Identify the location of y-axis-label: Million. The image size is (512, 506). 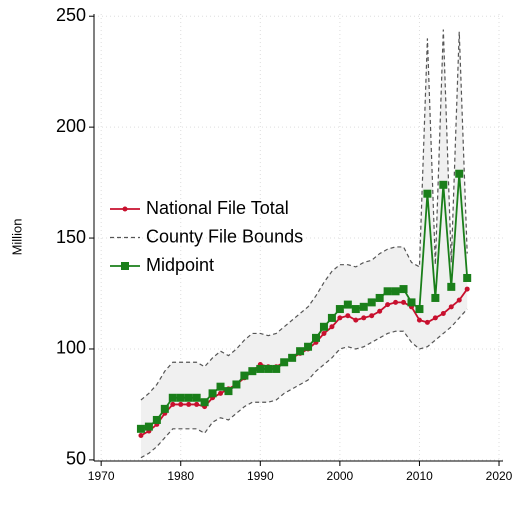
(16, 237).